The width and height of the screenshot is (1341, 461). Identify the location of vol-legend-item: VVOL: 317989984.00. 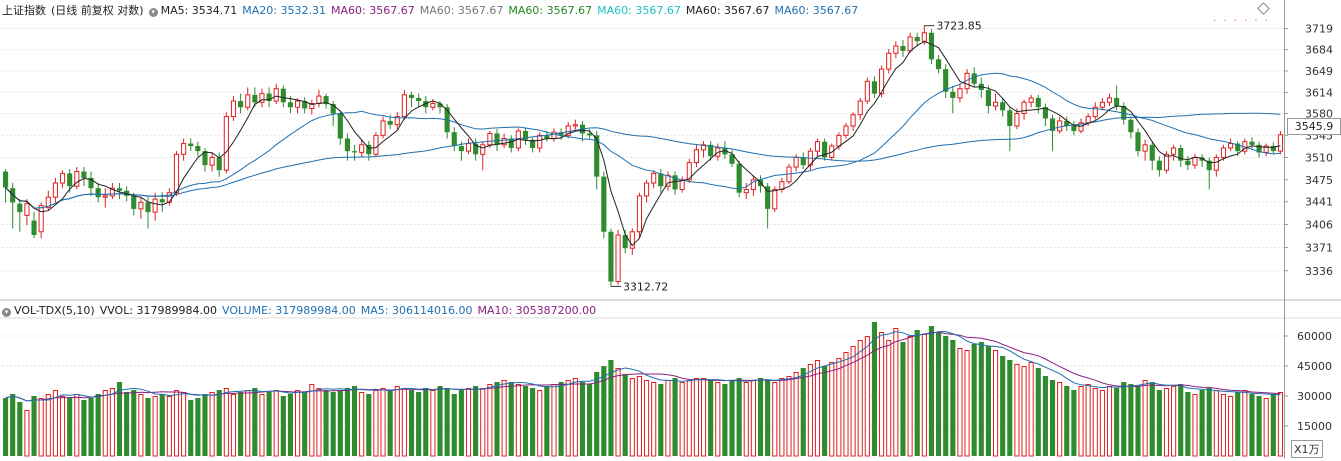
(158, 310).